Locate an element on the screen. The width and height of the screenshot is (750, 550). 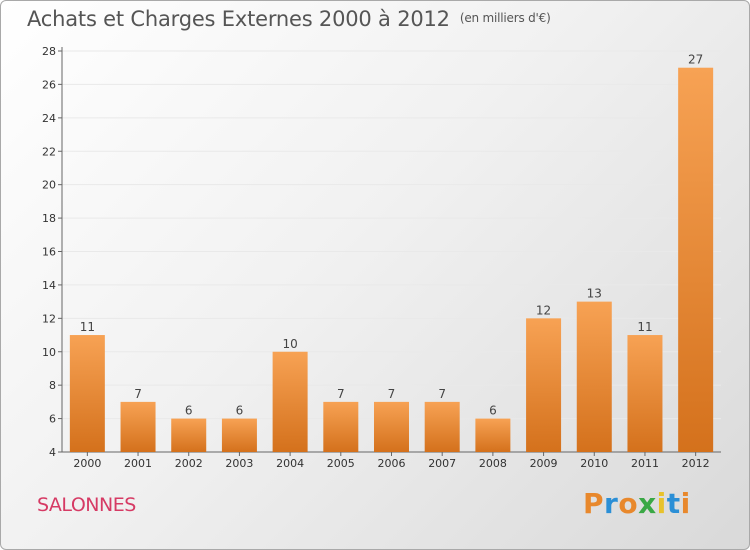
y-tick-label: 16 is located at coordinates (49, 252).